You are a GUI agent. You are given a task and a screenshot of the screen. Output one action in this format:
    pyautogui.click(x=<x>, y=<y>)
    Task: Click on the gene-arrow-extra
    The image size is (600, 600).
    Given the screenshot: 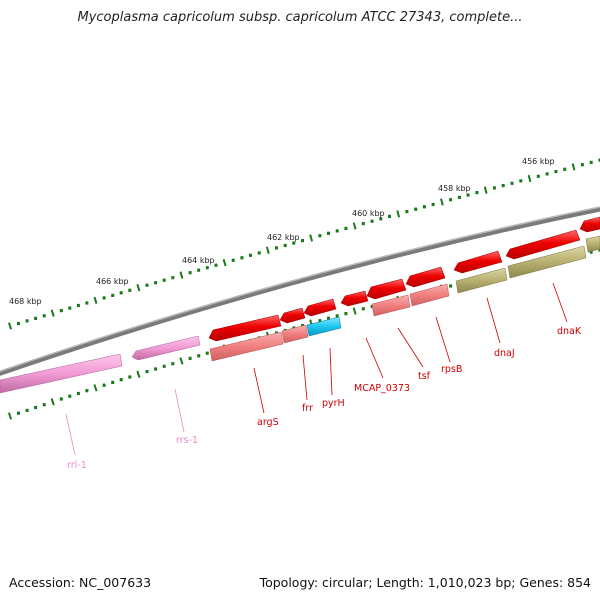 What is the action you would take?
    pyautogui.click(x=589, y=224)
    